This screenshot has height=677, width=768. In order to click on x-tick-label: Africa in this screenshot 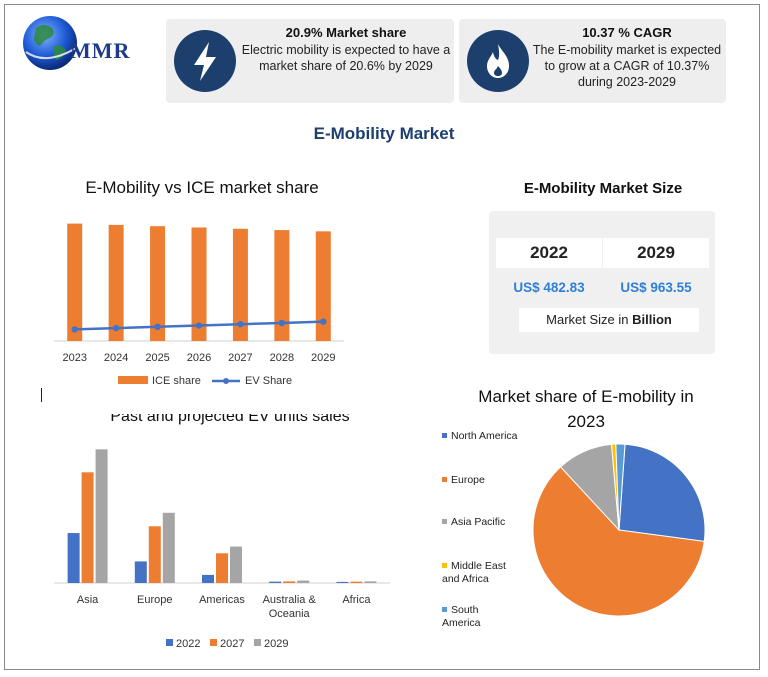, I will do `click(356, 600)`.